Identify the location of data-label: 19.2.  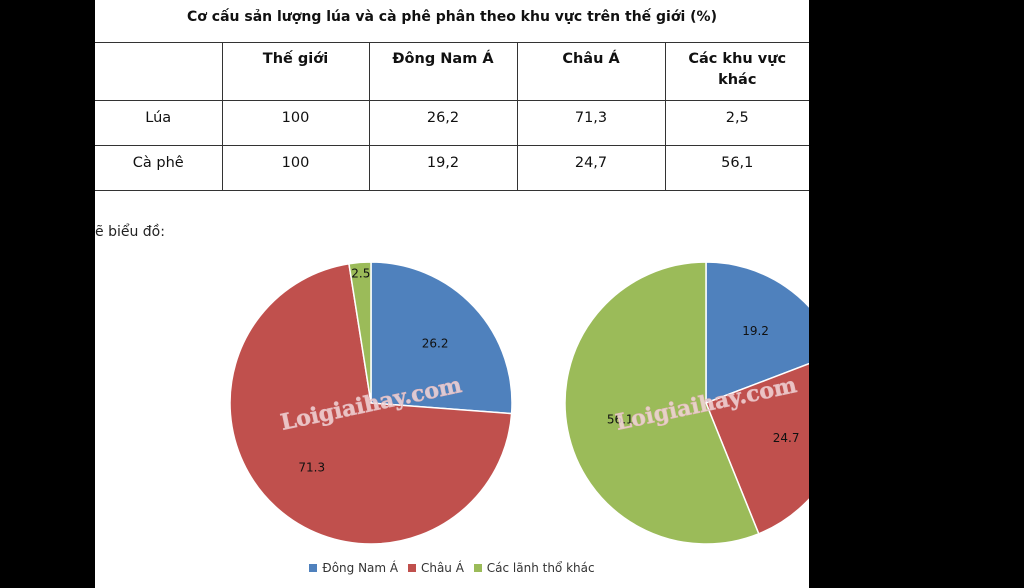
(755, 331).